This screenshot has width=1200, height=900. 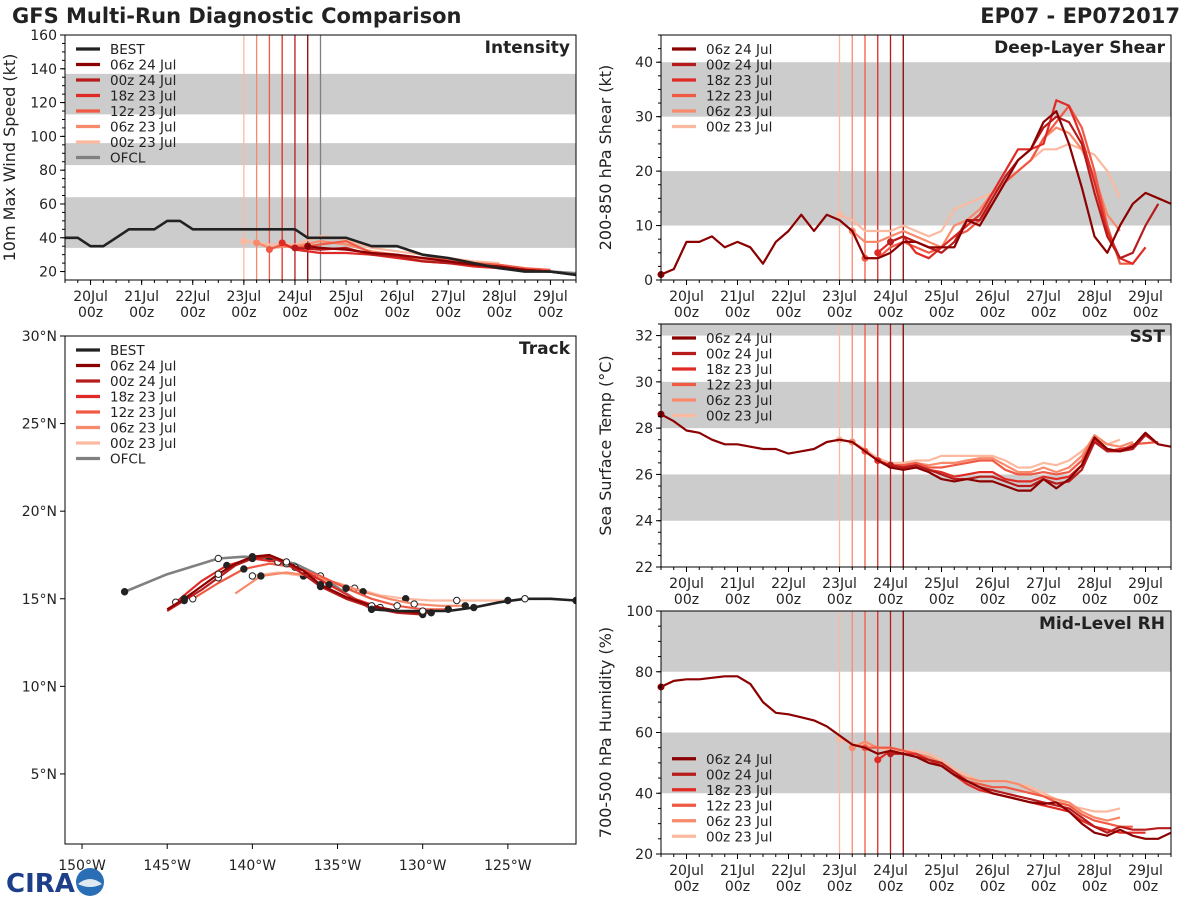 What do you see at coordinates (1043, 584) in the screenshot?
I see `x-tick-label: 27Jul` at bounding box center [1043, 584].